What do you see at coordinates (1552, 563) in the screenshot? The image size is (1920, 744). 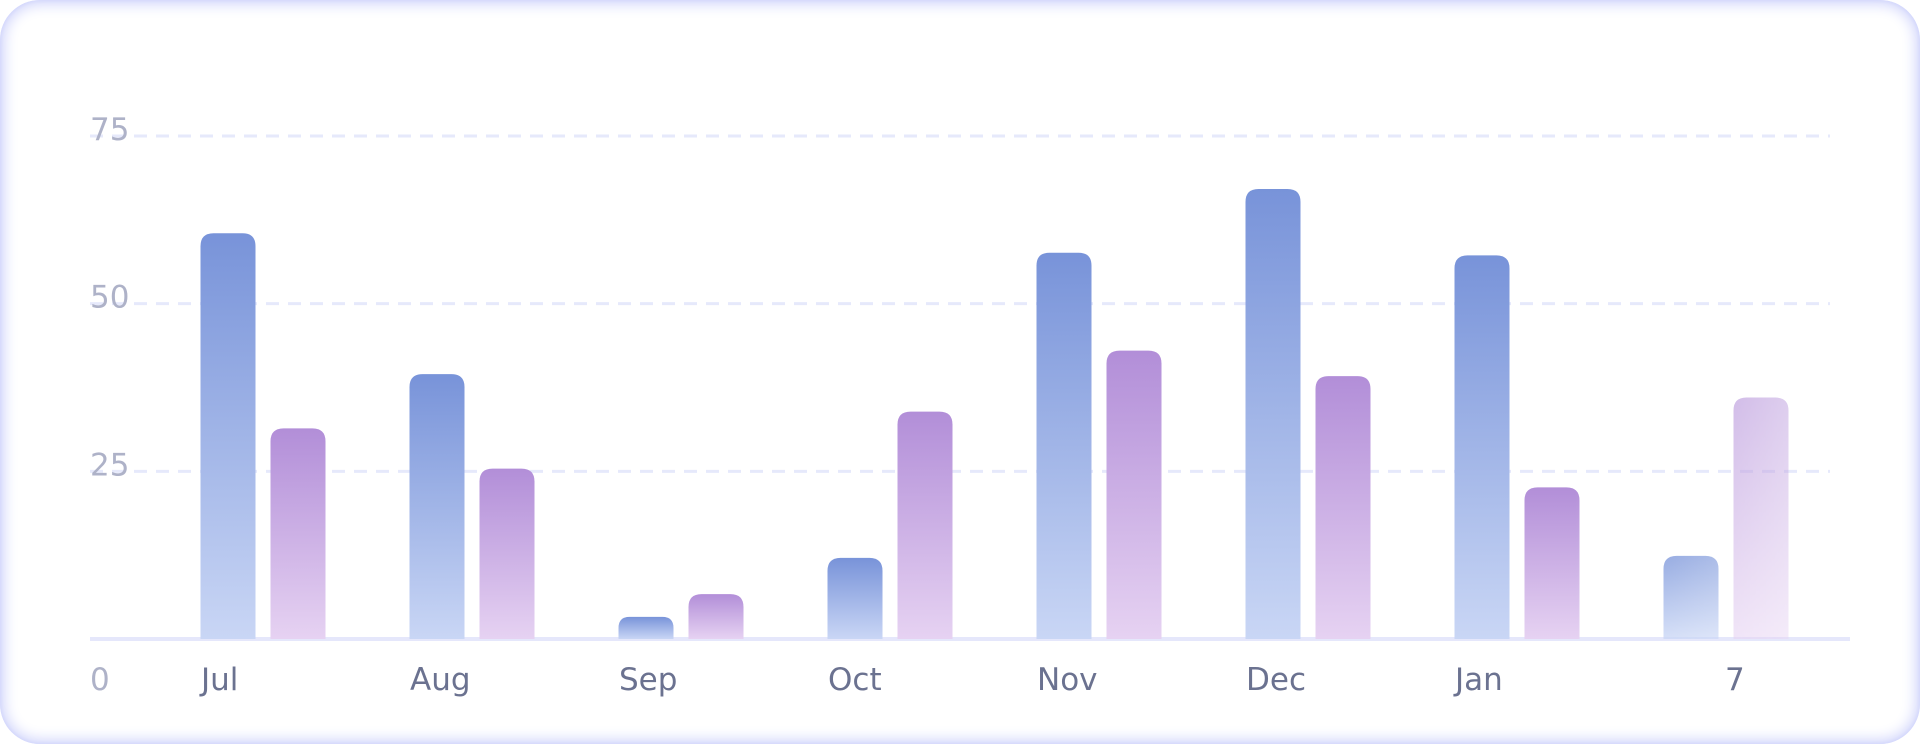 I see `bar-series-2-jan` at bounding box center [1552, 563].